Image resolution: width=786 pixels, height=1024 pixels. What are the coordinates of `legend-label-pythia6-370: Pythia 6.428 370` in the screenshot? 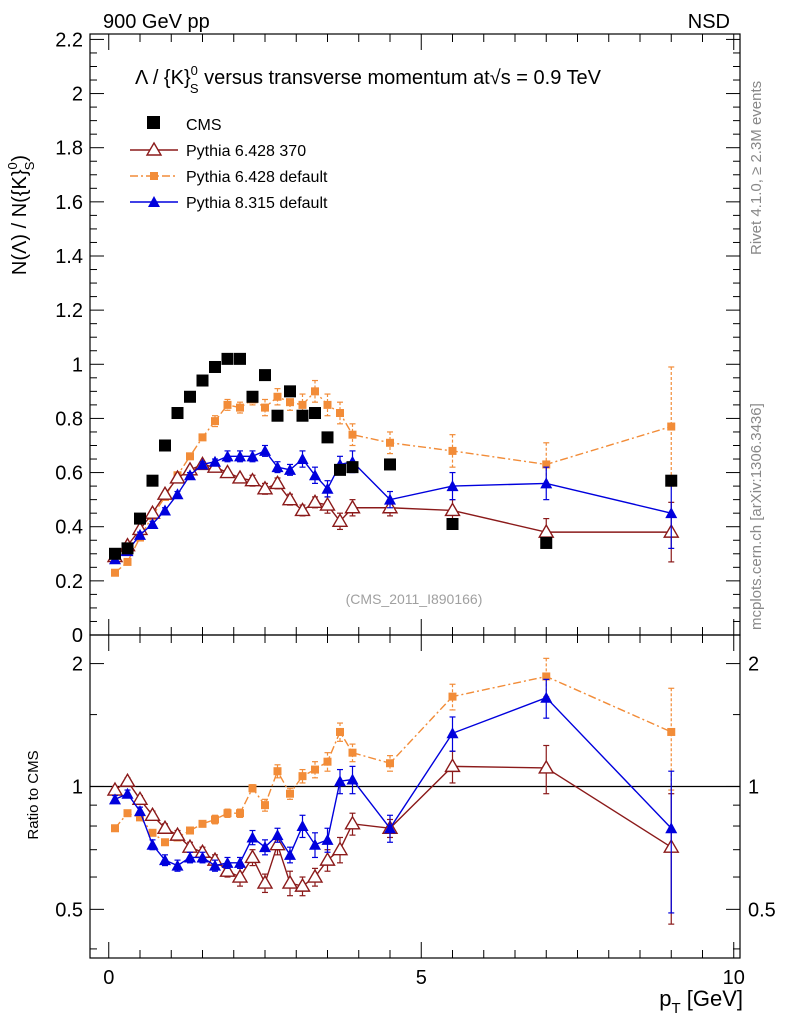 It's located at (246, 151).